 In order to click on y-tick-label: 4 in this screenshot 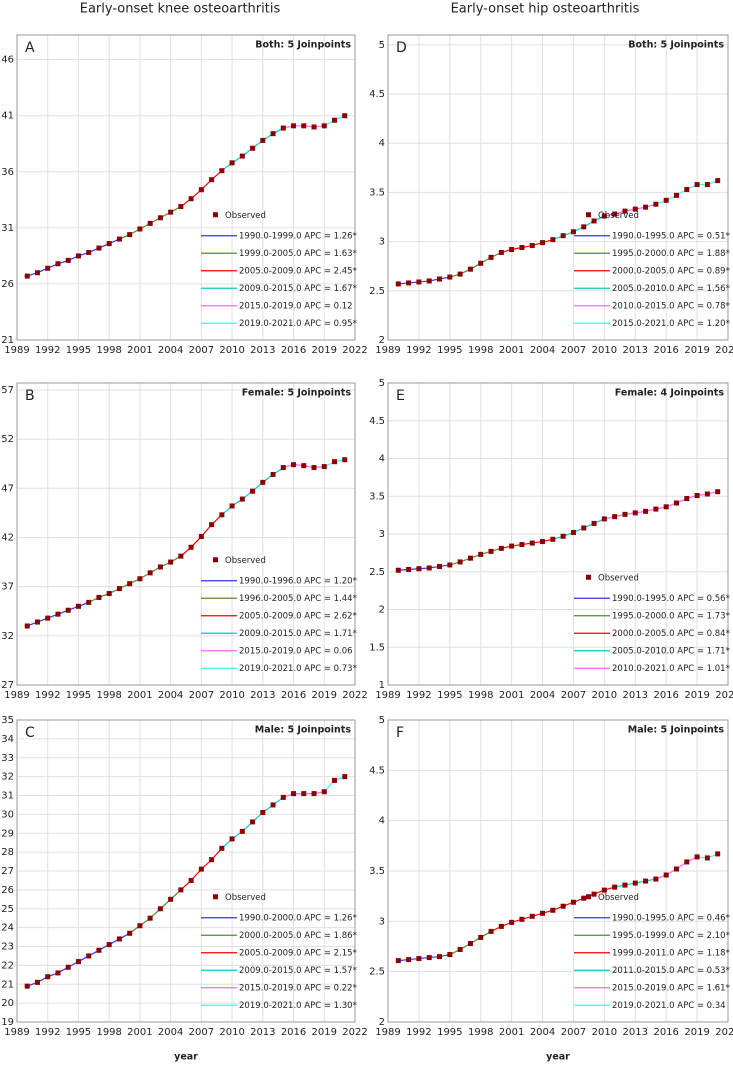, I will do `click(382, 459)`.